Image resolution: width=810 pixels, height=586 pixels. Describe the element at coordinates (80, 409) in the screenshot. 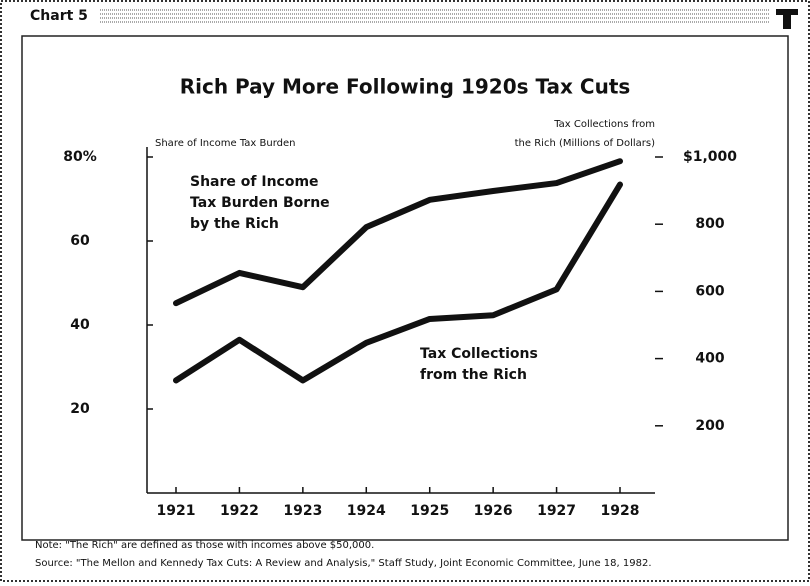

I see `y-tick-label: 20` at that location.